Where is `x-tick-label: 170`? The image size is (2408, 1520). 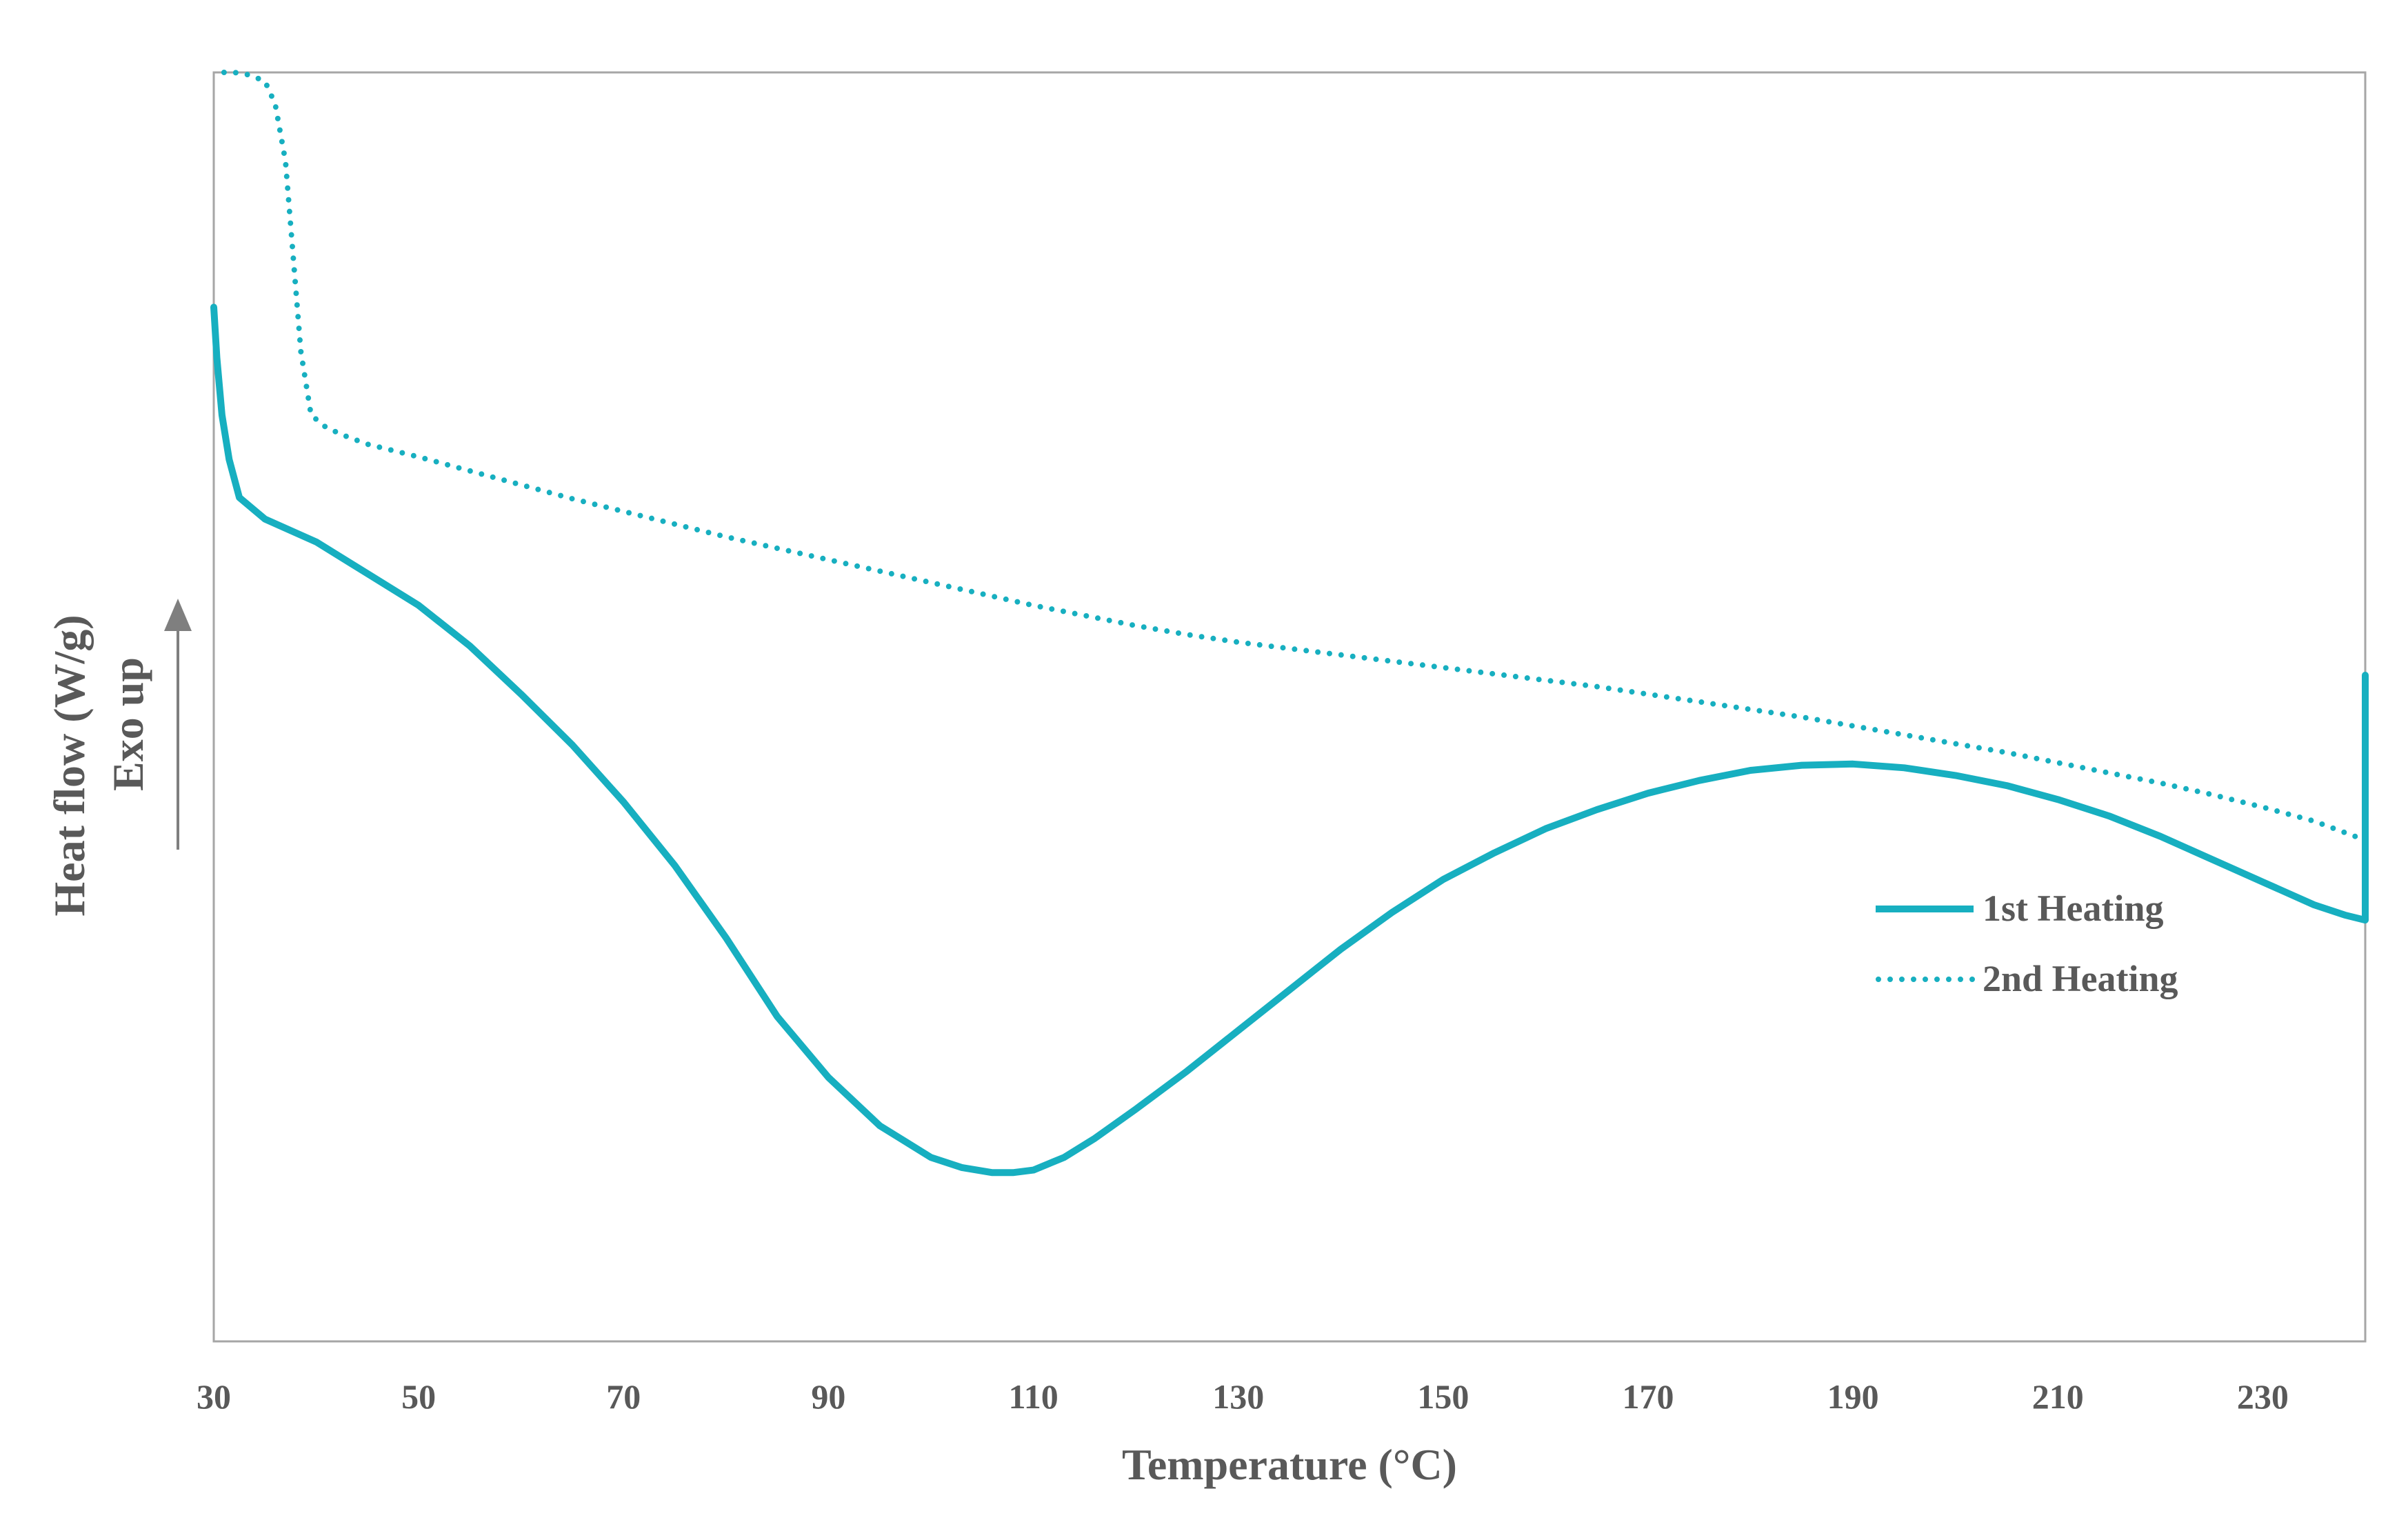 x-tick-label: 170 is located at coordinates (1648, 1396).